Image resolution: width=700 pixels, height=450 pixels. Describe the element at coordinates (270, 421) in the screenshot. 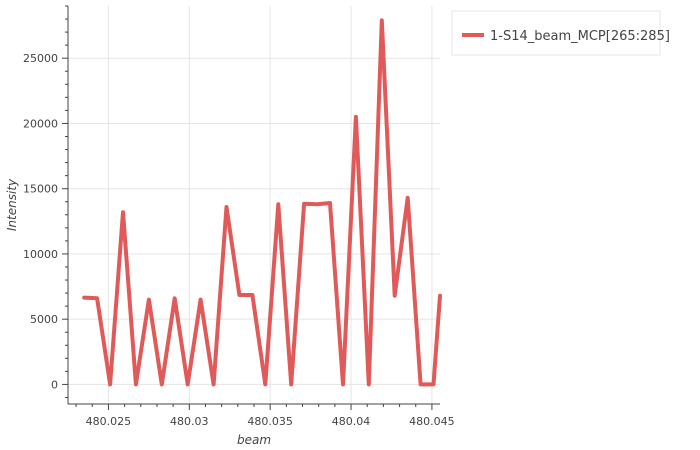

I see `x-tick-label: 480.035` at that location.